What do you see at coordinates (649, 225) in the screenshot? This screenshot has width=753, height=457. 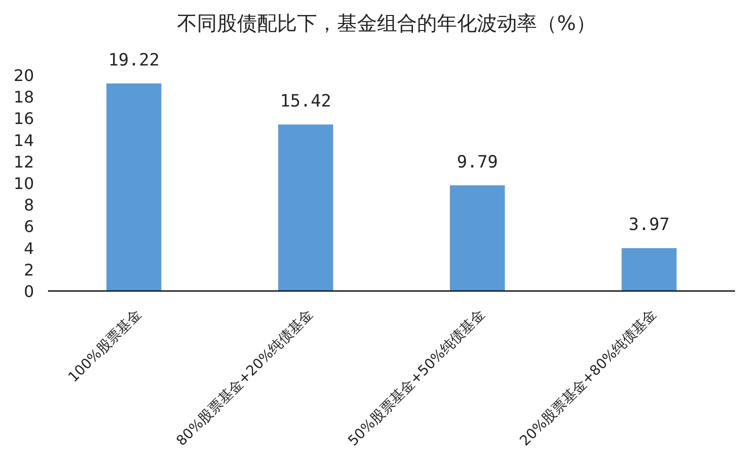 I see `data-label: 3.97` at bounding box center [649, 225].